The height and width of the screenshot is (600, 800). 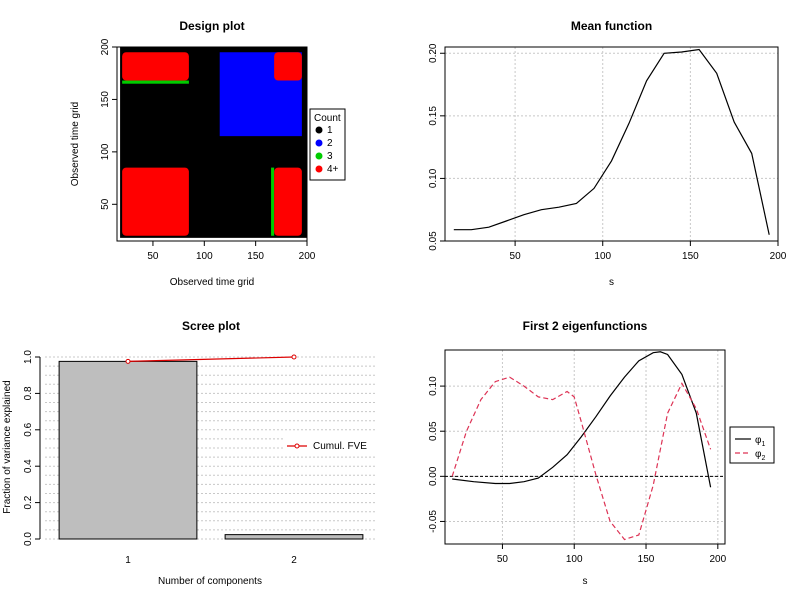 I want to click on legend-label-subscript: 1, so click(x=763, y=444).